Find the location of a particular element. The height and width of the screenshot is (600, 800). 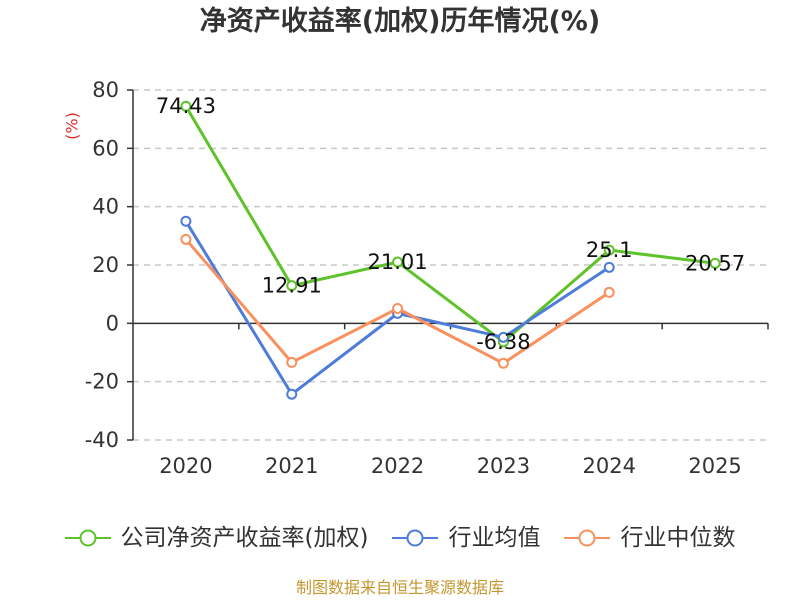

legend-label: 行业中位数 is located at coordinates (678, 538).